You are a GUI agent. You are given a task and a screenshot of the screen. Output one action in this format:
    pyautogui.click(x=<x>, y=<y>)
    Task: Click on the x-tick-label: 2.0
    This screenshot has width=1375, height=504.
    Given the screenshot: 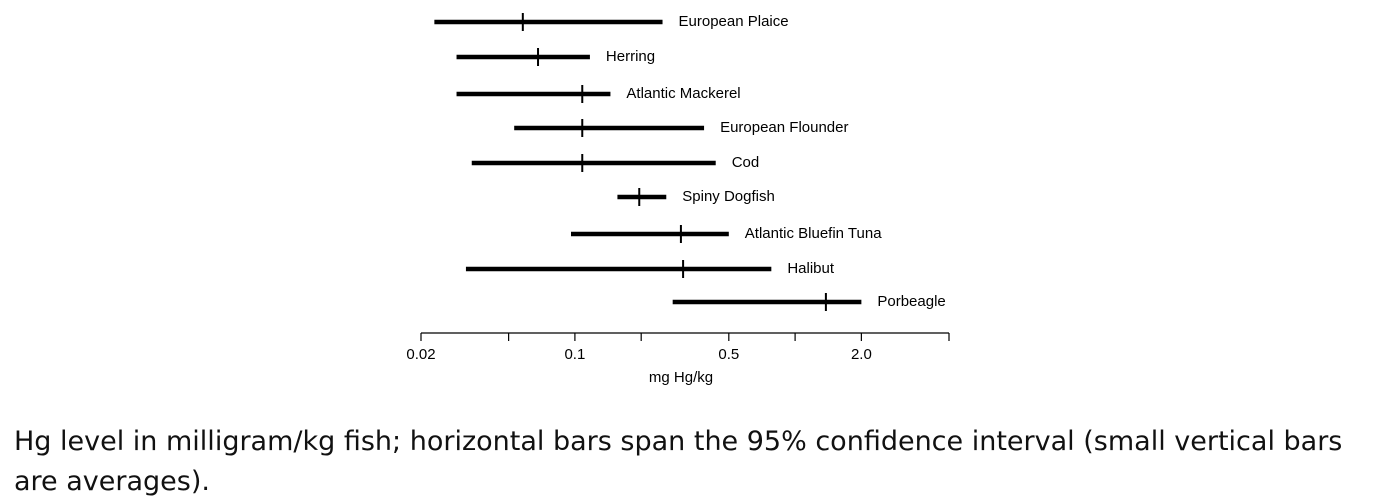 What is the action you would take?
    pyautogui.click(x=861, y=354)
    